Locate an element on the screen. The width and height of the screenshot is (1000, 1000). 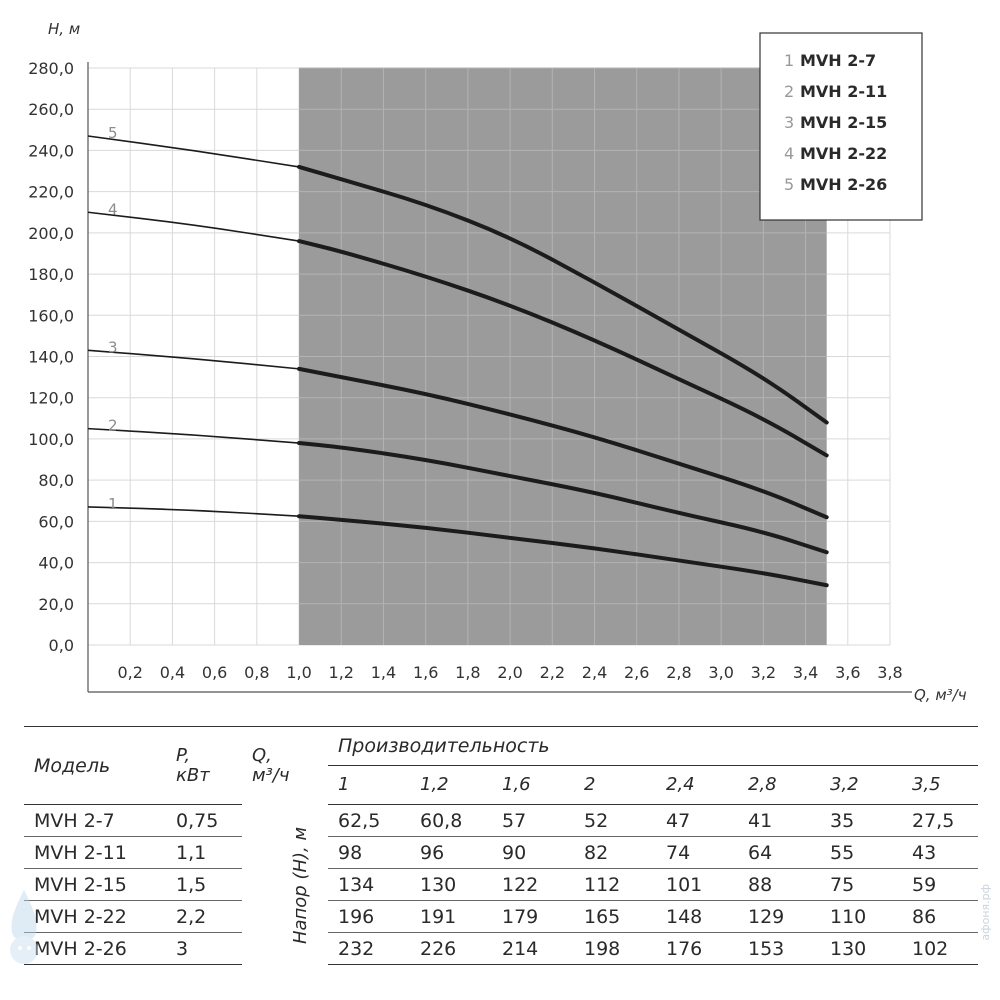
legend-item-name: MVH 2-7 is located at coordinates (838, 60).